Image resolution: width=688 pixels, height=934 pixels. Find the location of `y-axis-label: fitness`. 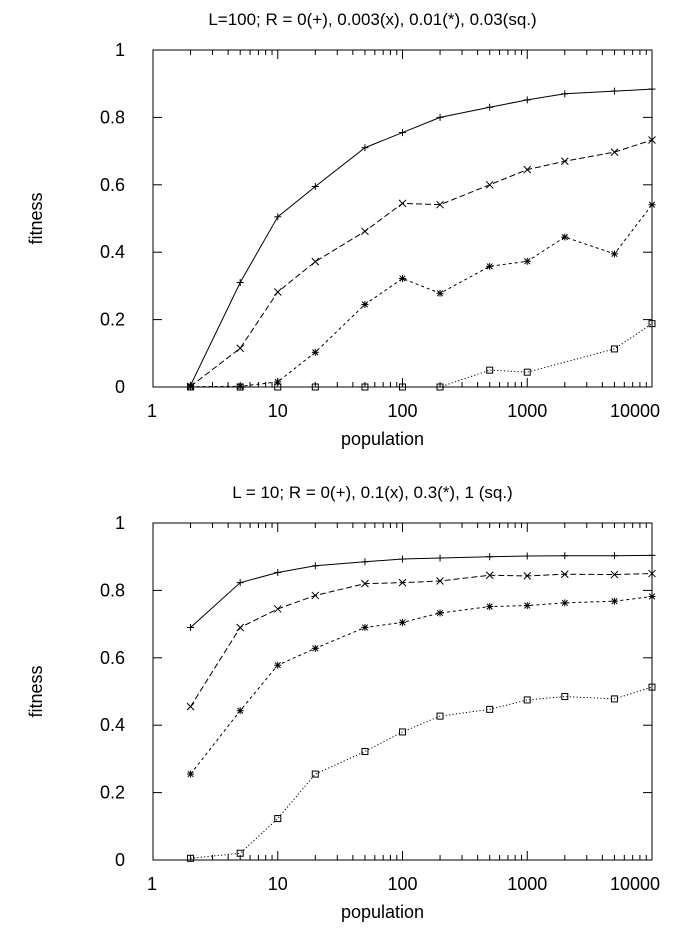

y-axis-label: fitness is located at coordinates (36, 218).